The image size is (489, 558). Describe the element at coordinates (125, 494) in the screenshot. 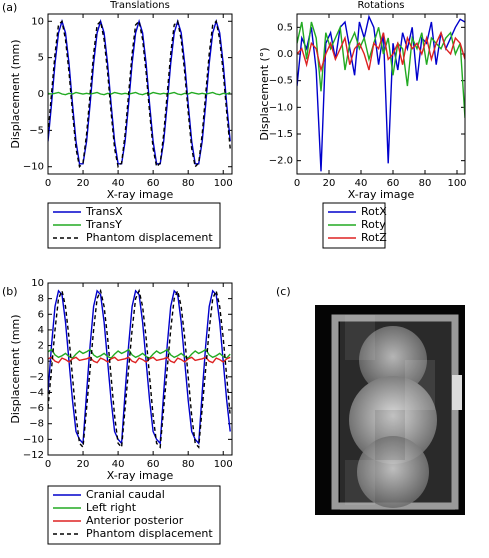

I see `legend-label: Cranial caudal` at that location.